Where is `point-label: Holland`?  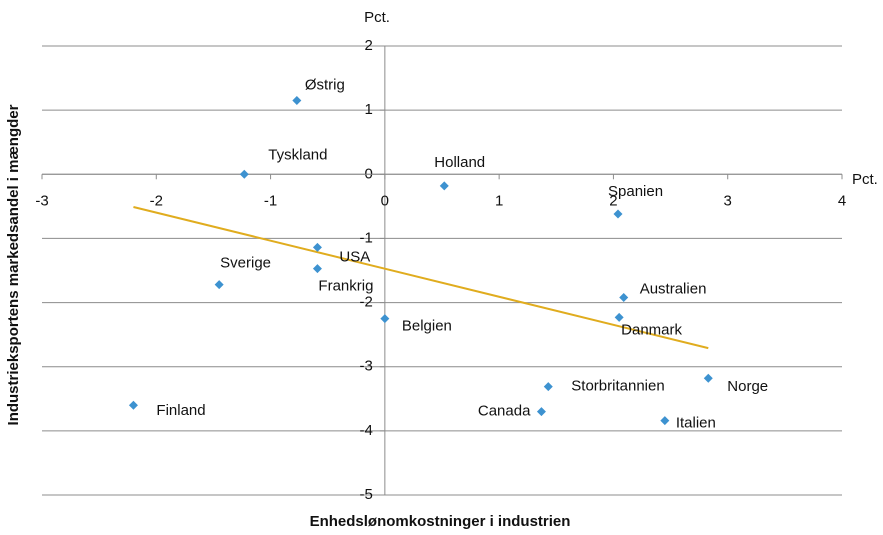
point-label: Holland is located at coordinates (459, 162).